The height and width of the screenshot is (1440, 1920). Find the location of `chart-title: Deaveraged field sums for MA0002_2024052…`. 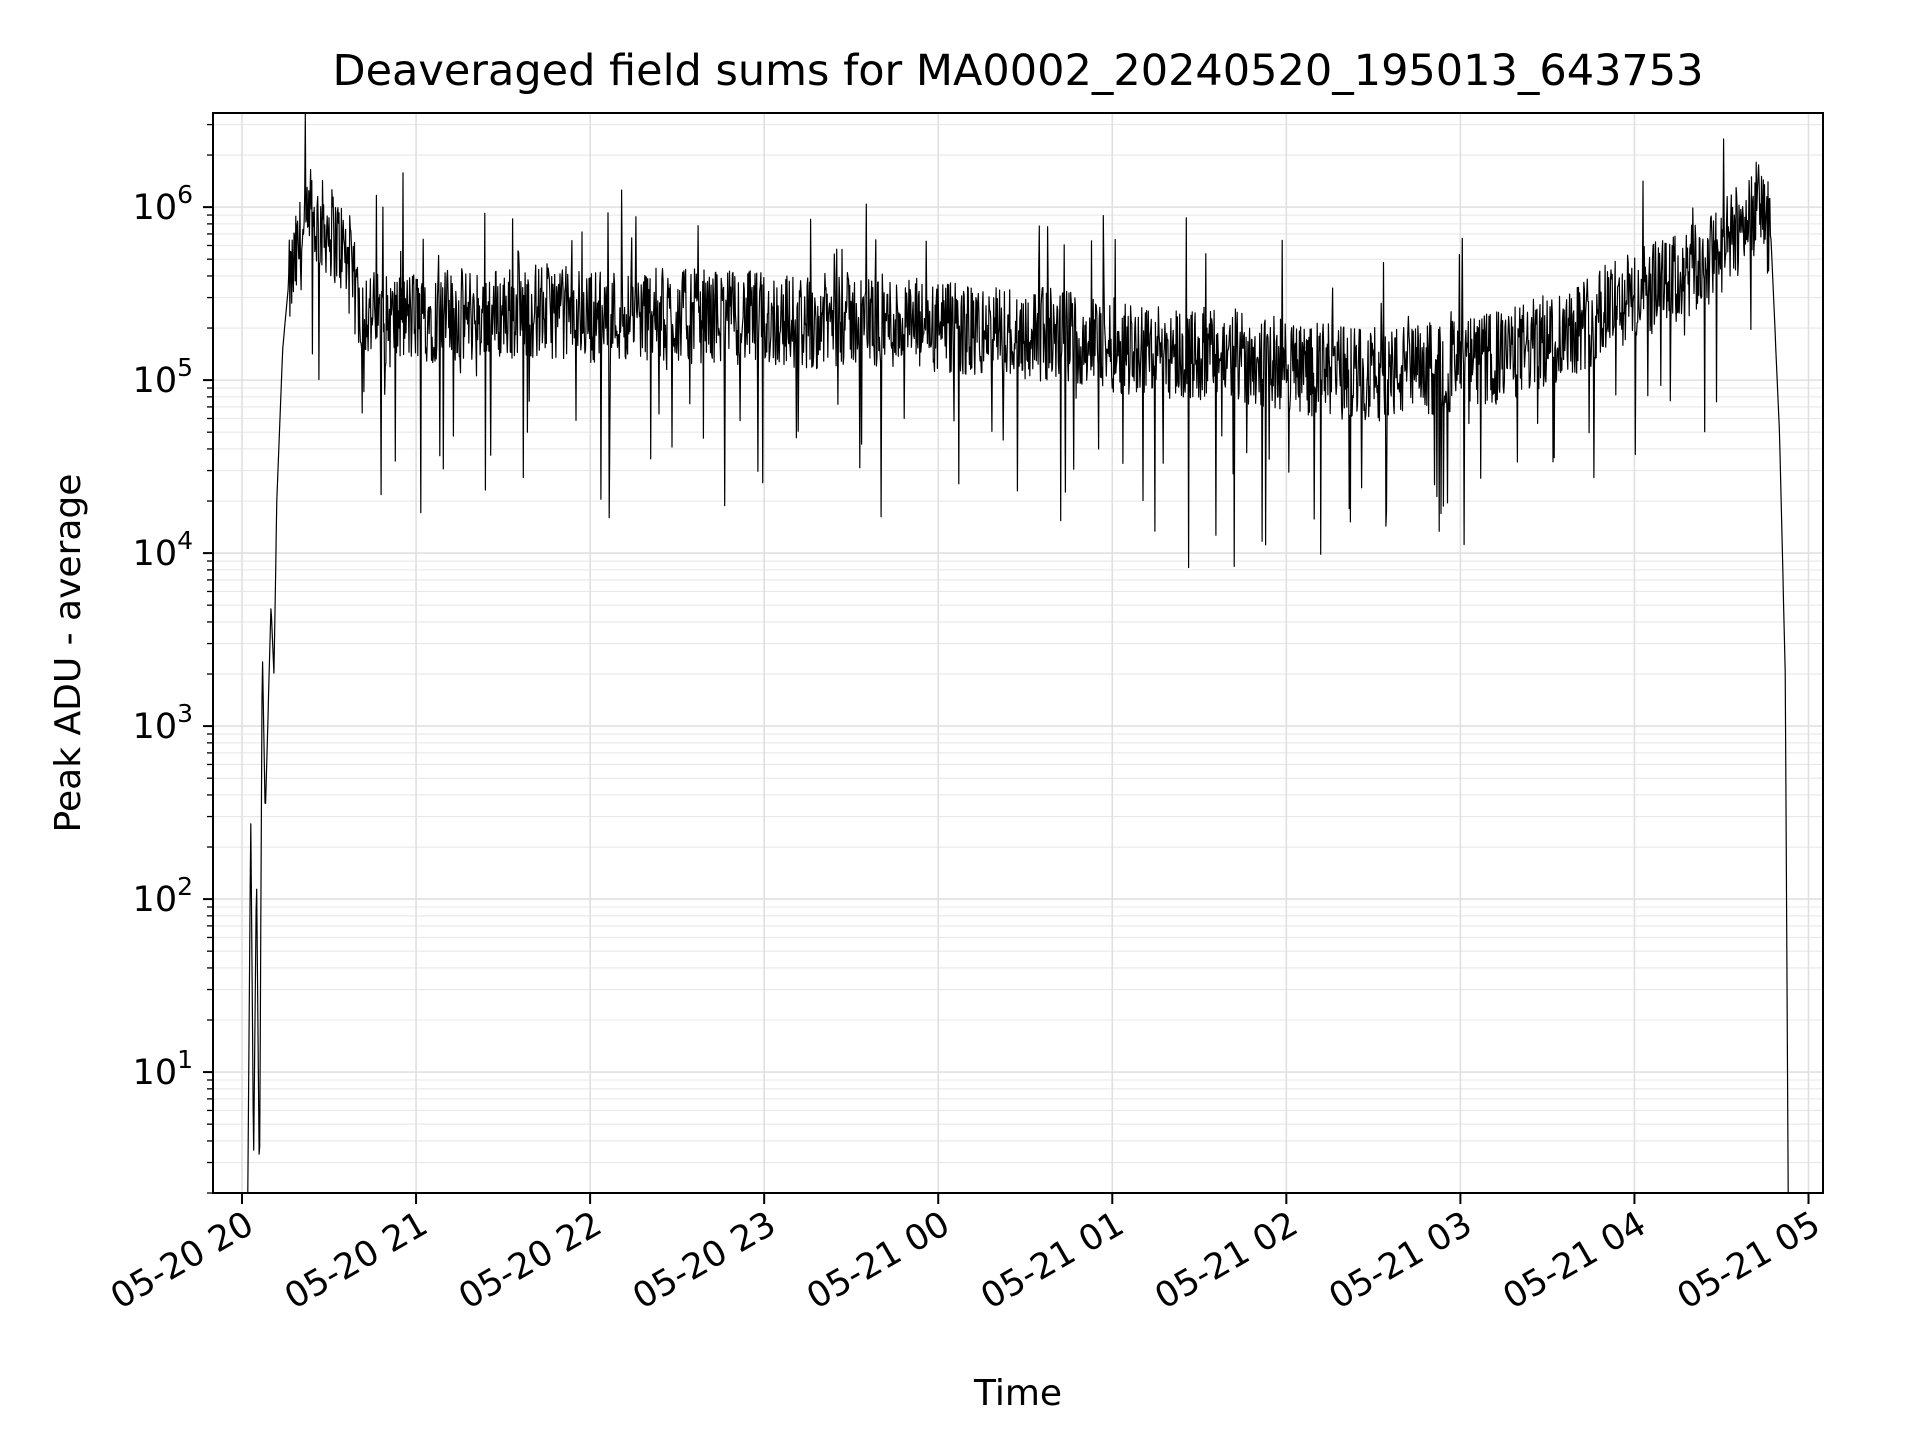

chart-title: Deaveraged field sums for MA0002_2024052… is located at coordinates (1017, 71).